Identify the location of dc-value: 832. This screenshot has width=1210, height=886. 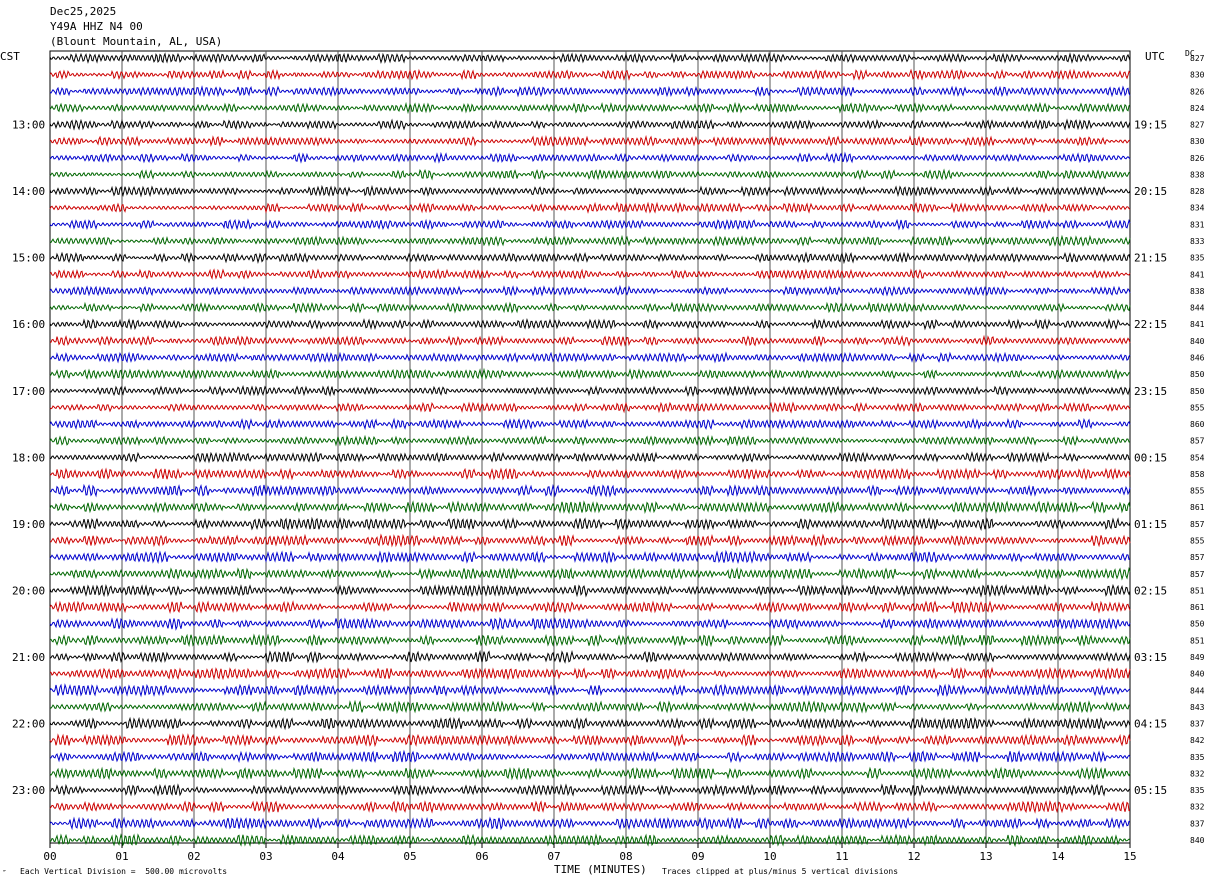
(1197, 807).